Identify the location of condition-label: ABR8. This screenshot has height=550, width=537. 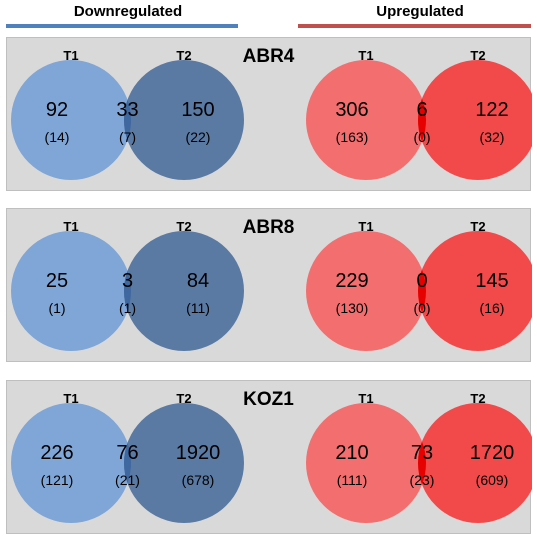
(268, 227).